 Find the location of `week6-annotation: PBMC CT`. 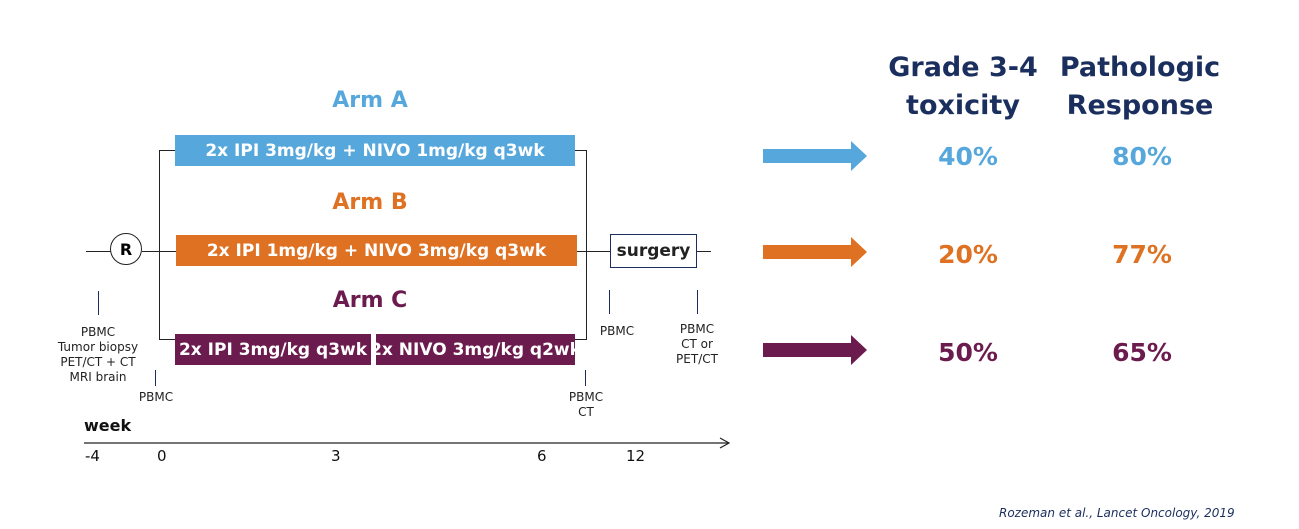

week6-annotation: PBMC CT is located at coordinates (586, 405).